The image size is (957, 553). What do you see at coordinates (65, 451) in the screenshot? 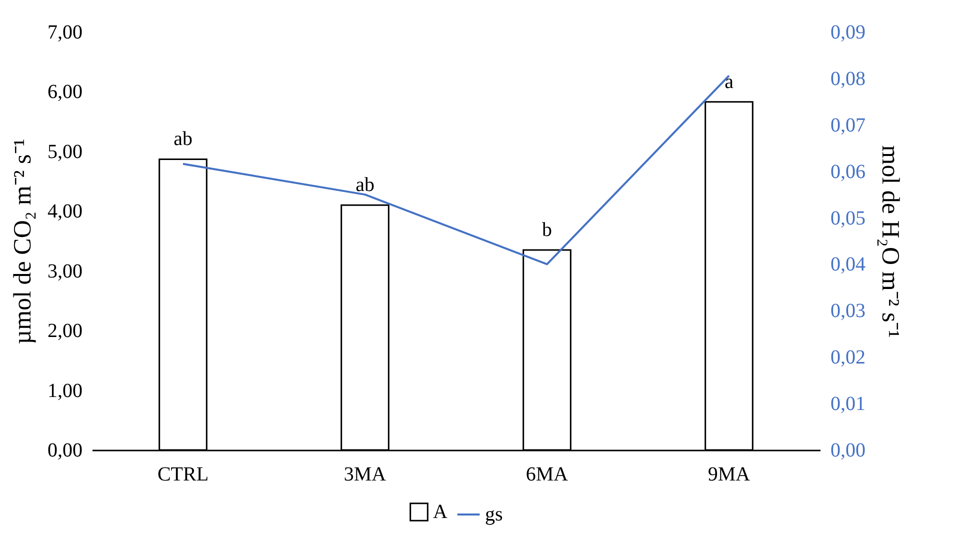
I see `y-tick-label: 0,00` at bounding box center [65, 451].